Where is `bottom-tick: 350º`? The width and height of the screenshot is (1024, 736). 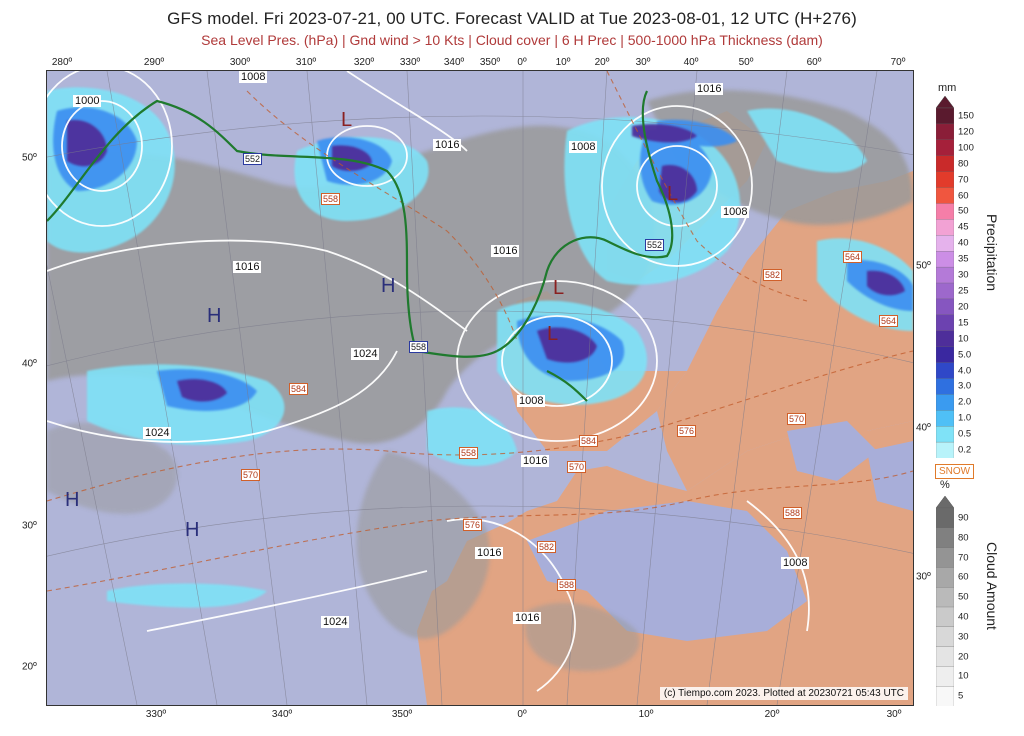 bottom-tick: 350º is located at coordinates (402, 714).